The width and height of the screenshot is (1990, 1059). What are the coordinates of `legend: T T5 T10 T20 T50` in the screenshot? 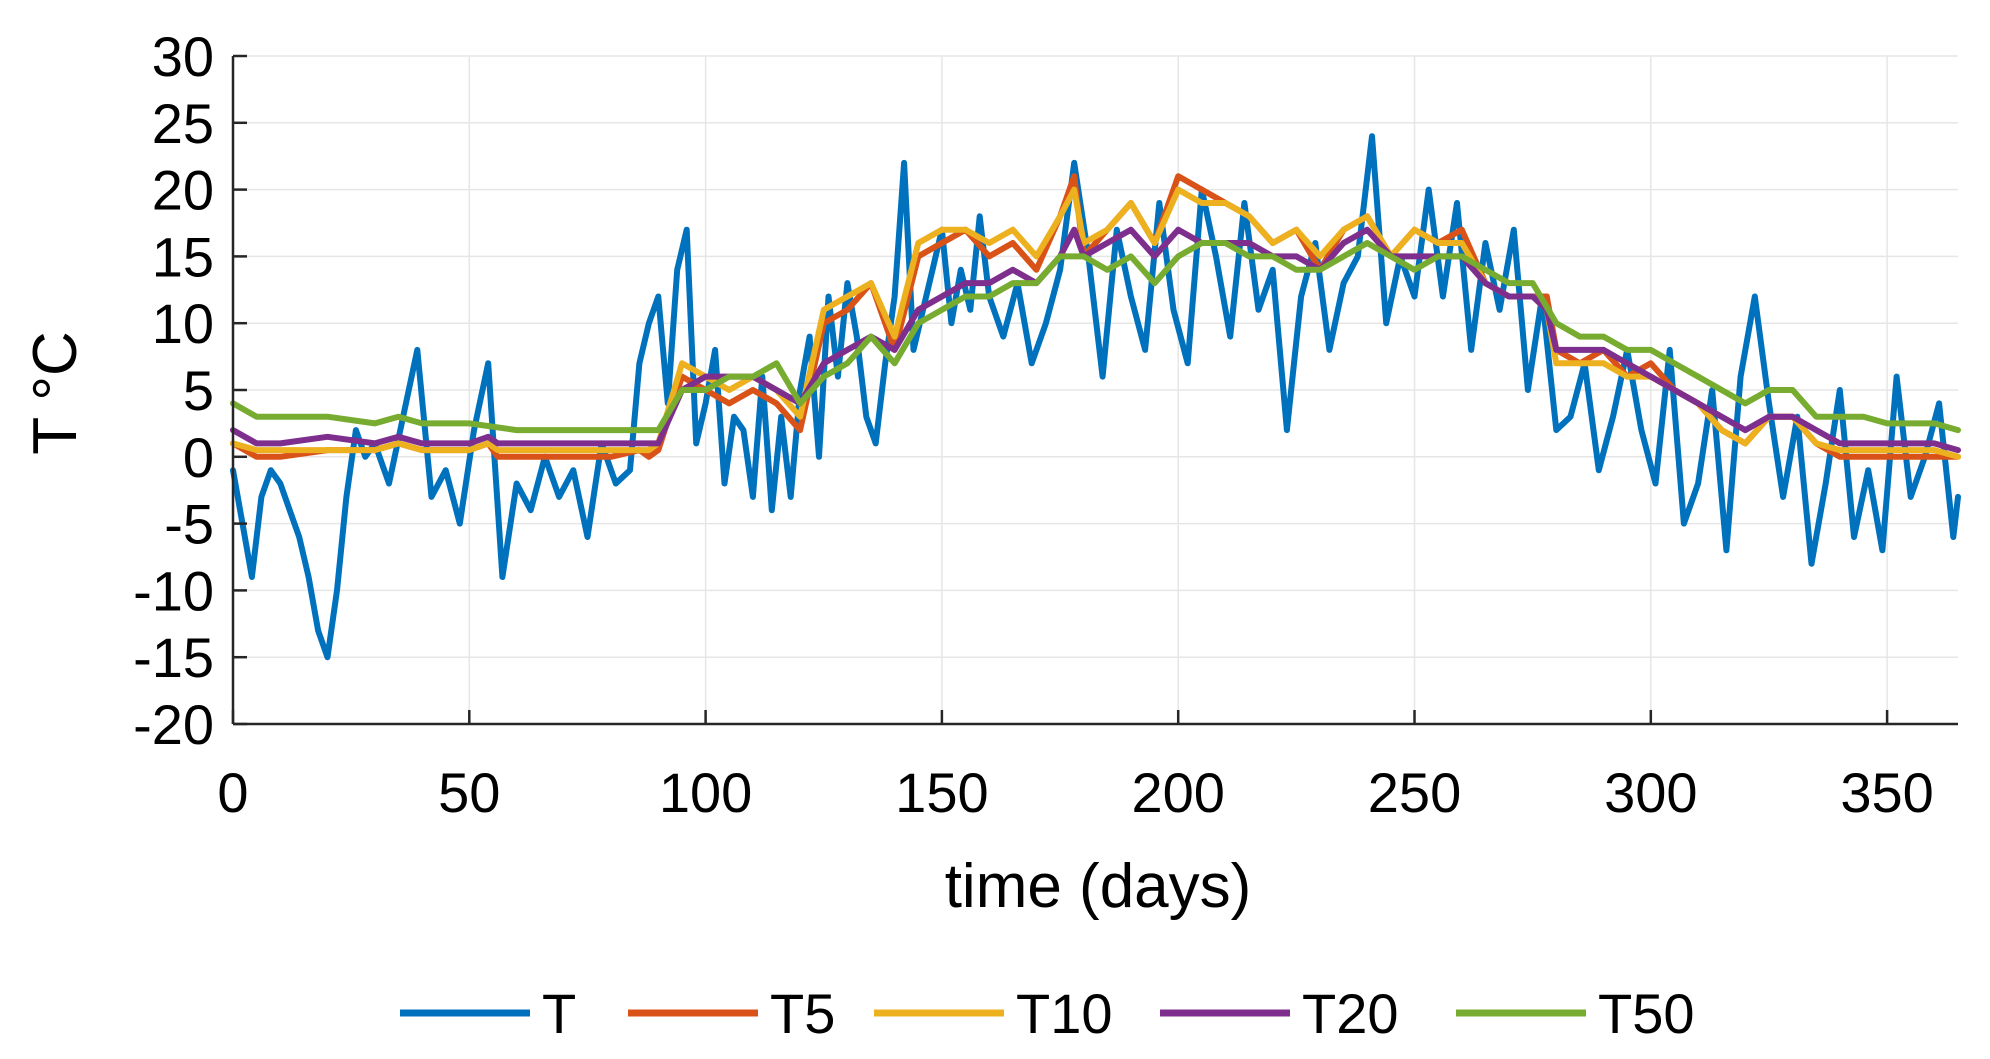 It's located at (1047, 1013).